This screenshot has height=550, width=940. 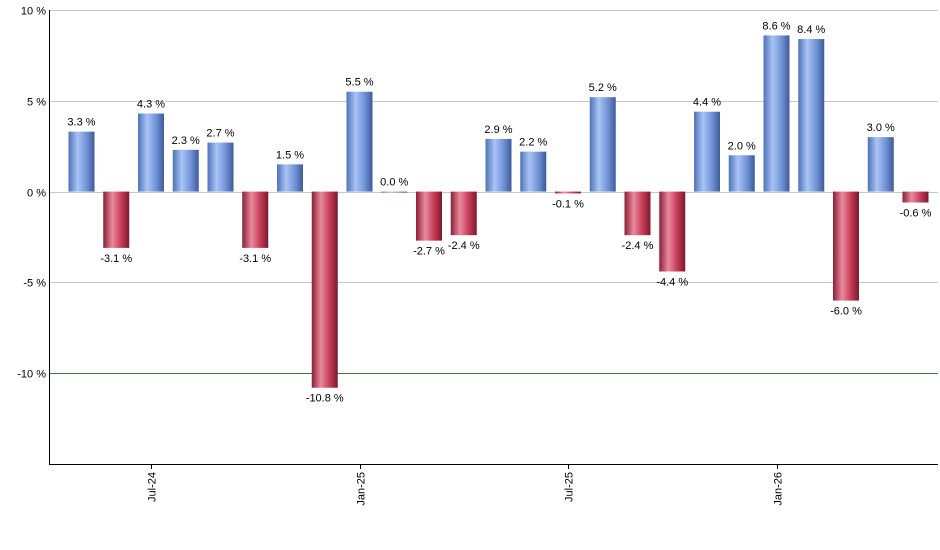 What do you see at coordinates (779, 489) in the screenshot?
I see `x-tick-label: Jan-26` at bounding box center [779, 489].